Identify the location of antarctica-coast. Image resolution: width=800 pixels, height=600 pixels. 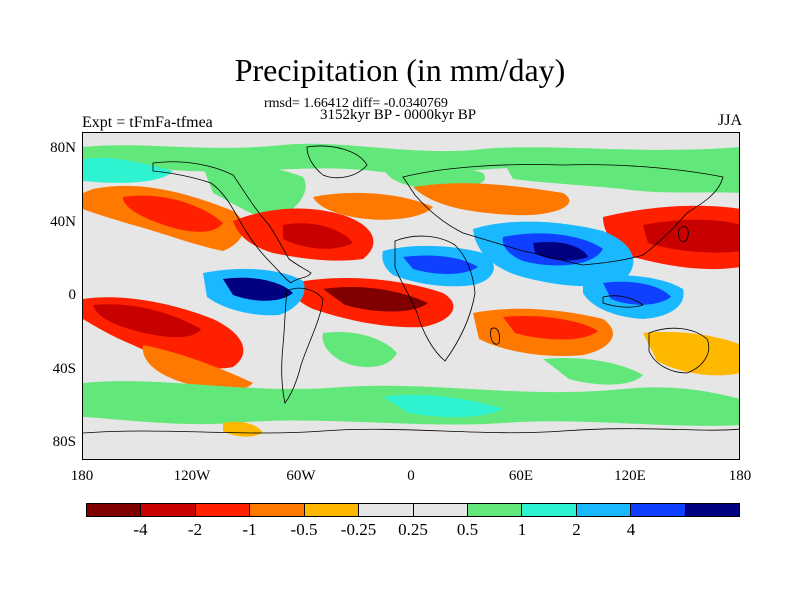
(411, 431).